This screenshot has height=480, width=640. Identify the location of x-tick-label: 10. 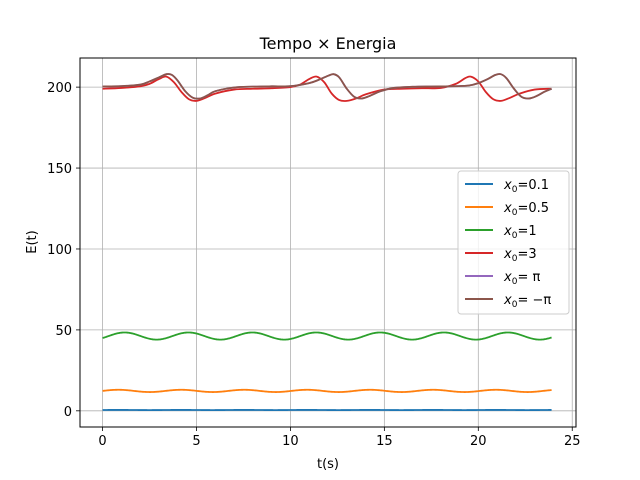
(290, 441).